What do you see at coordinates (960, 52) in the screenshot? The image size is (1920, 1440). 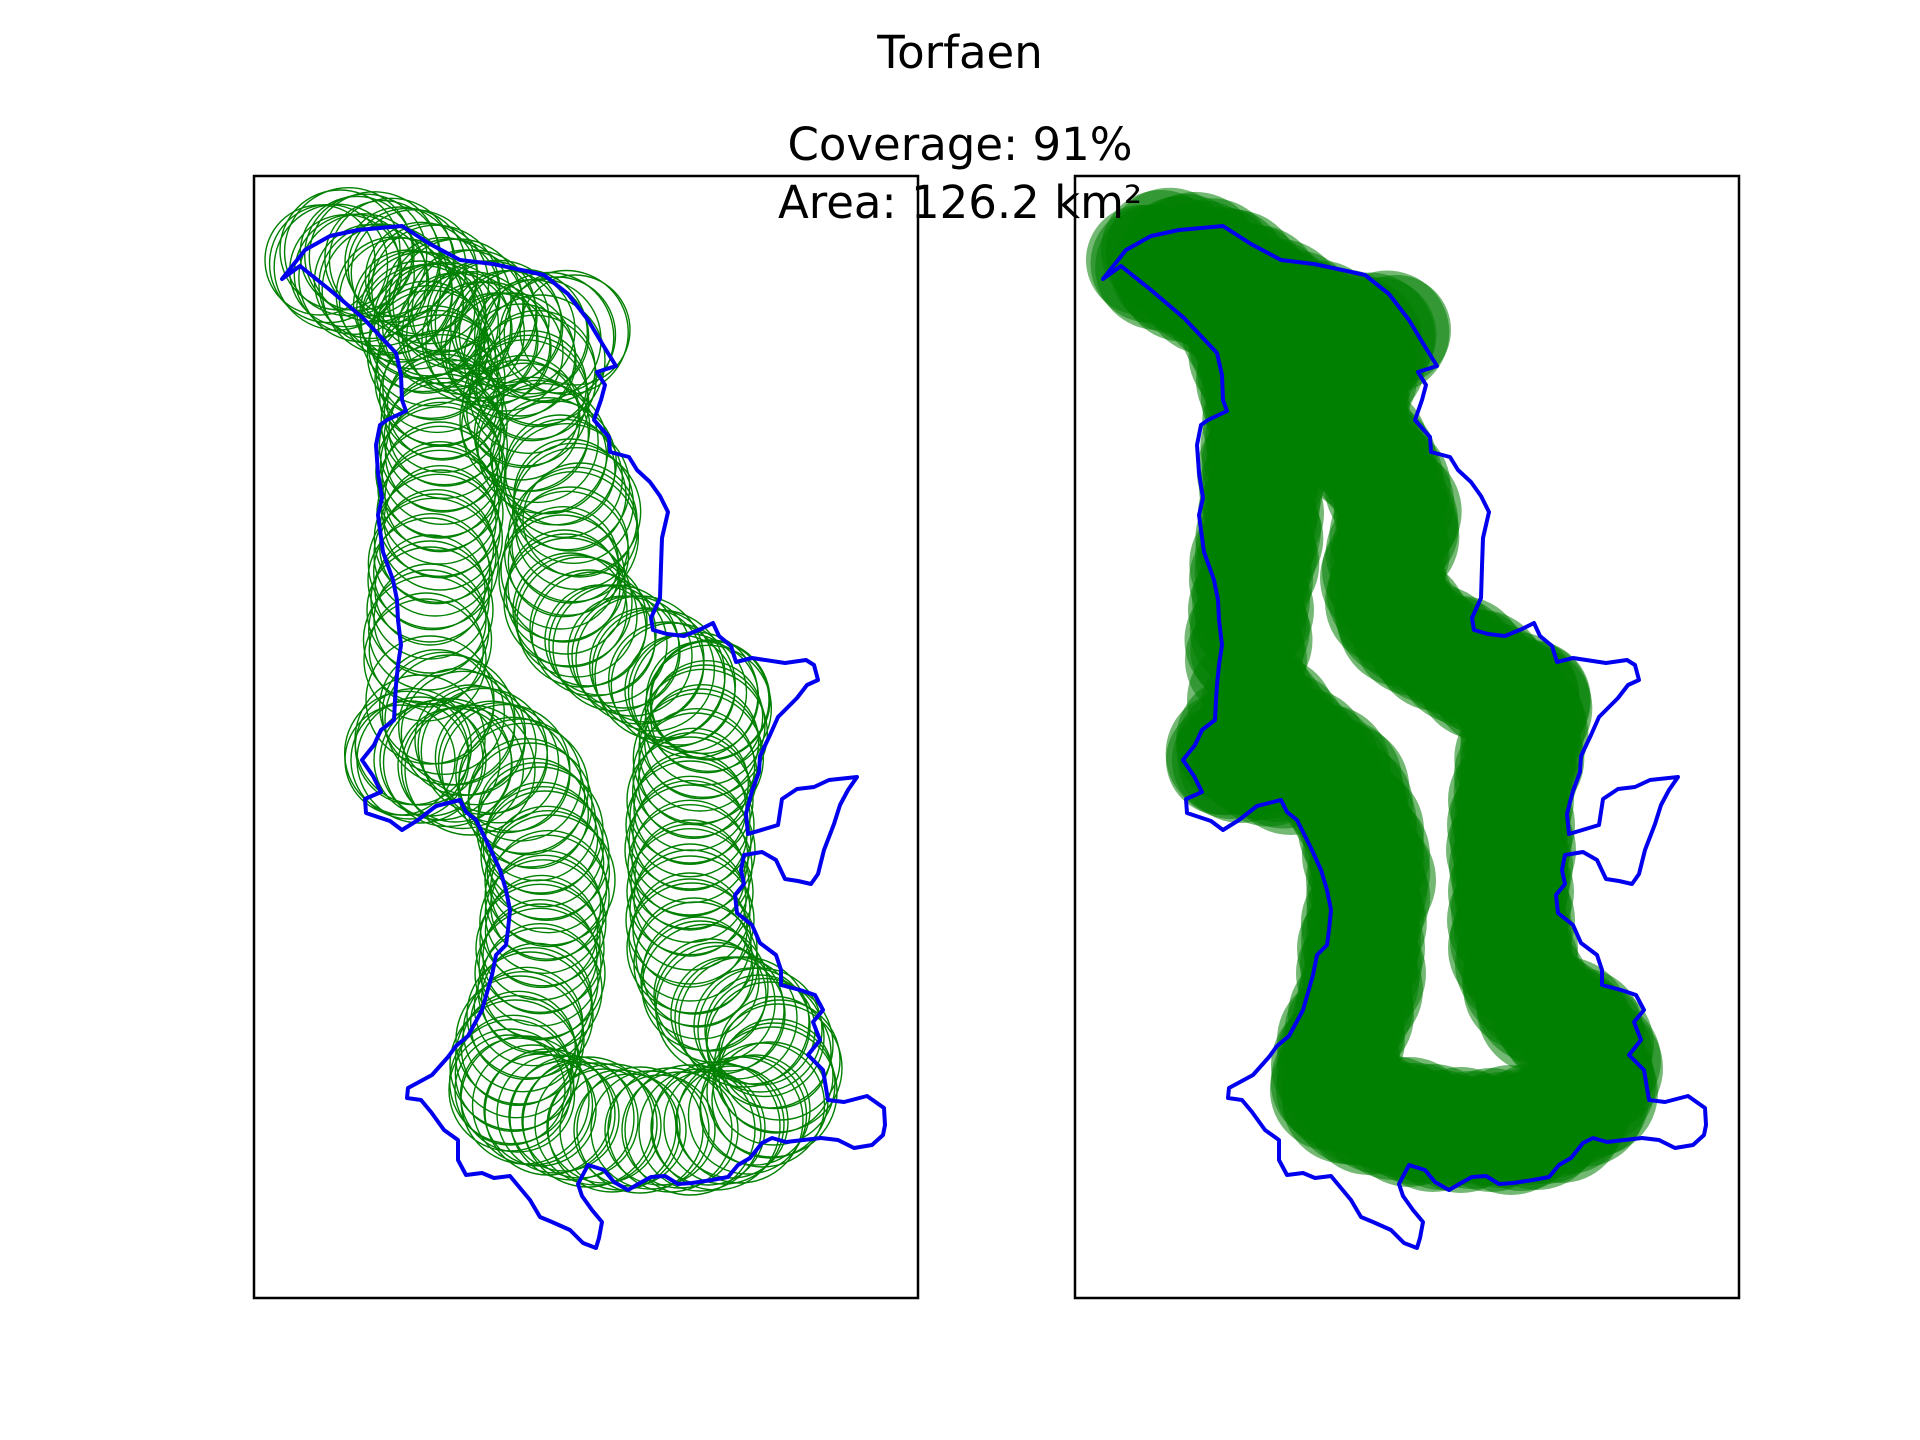 I see `figure-title: Torfaen` at bounding box center [960, 52].